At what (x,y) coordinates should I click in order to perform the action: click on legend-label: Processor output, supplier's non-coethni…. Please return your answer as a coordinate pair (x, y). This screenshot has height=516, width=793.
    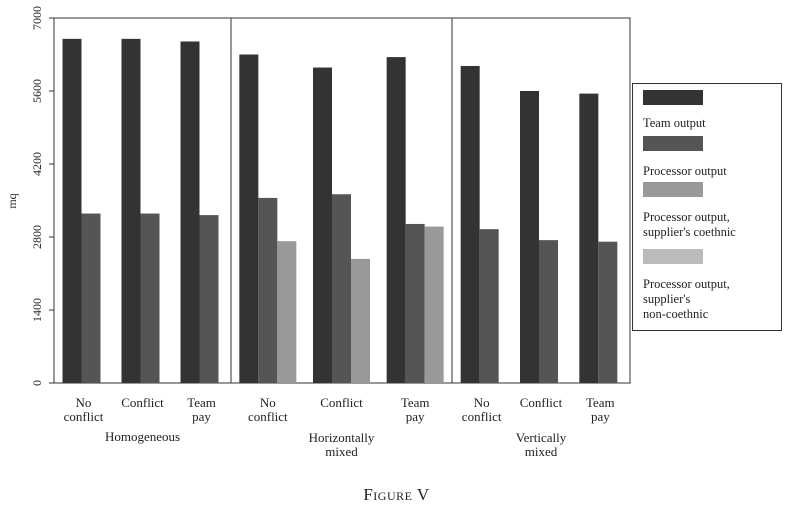
    Looking at the image, I should click on (686, 299).